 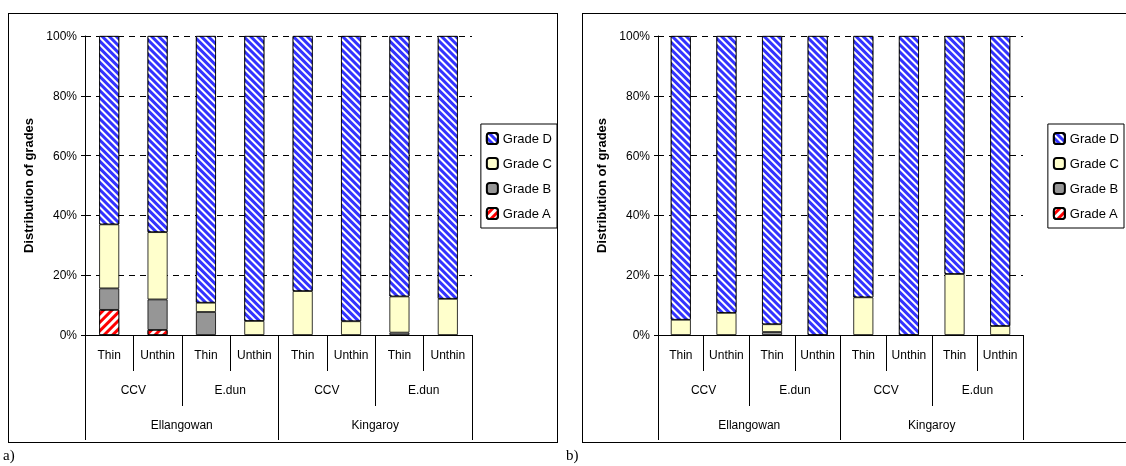 What do you see at coordinates (9, 455) in the screenshot?
I see `text: a)` at bounding box center [9, 455].